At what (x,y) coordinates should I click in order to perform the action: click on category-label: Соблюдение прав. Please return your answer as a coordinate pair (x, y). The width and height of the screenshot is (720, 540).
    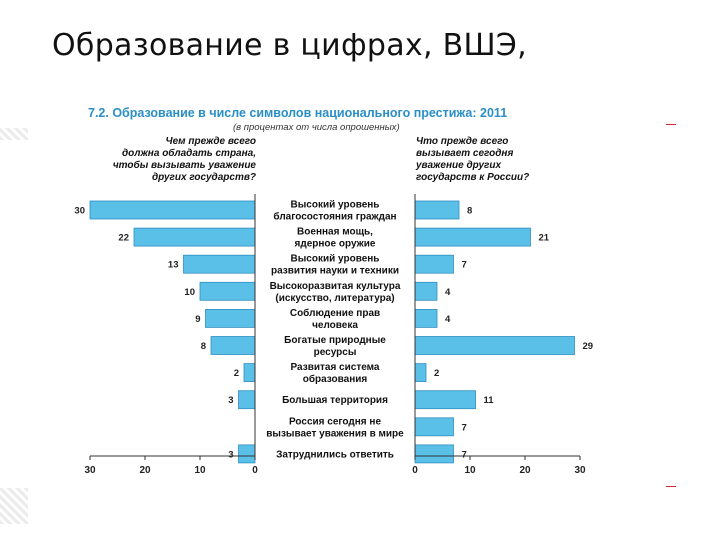
    Looking at the image, I should click on (335, 313).